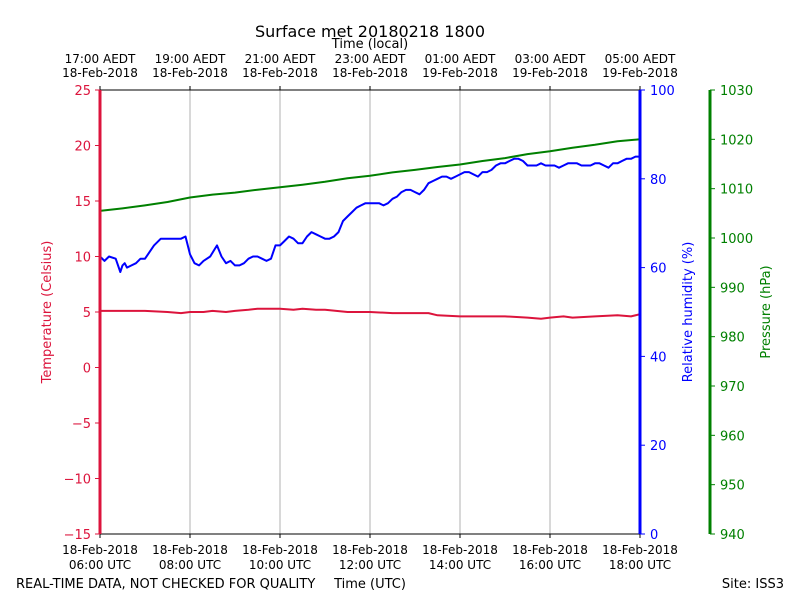 This screenshot has width=800, height=600. Describe the element at coordinates (640, 59) in the screenshot. I see `top-tick-time: 05:00 AEDT` at that location.